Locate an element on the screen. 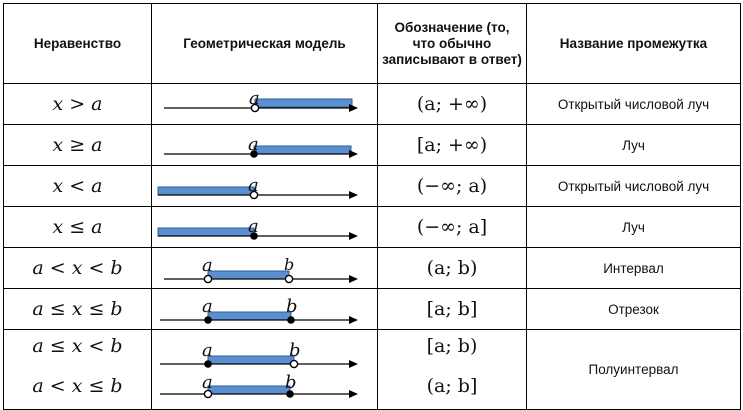 This screenshot has height=410, width=743. inequality-cell: x ≤ a is located at coordinates (77, 227).